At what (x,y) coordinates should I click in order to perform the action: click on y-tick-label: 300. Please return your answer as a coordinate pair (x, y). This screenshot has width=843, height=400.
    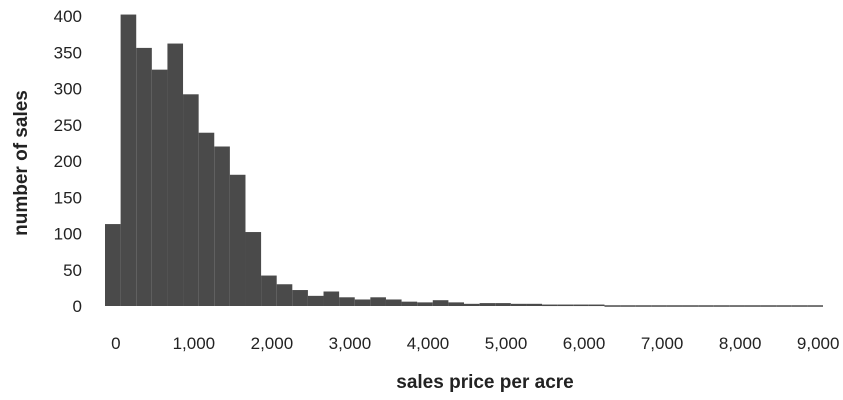
    Looking at the image, I should click on (68, 89).